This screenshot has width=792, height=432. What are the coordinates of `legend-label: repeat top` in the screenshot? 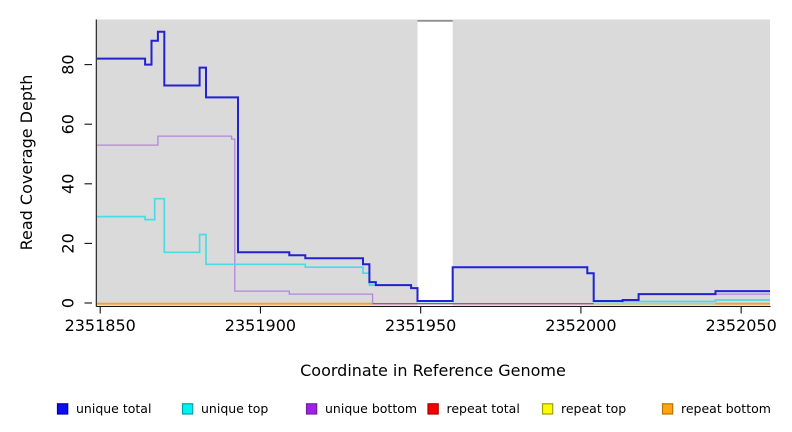 It's located at (593, 408).